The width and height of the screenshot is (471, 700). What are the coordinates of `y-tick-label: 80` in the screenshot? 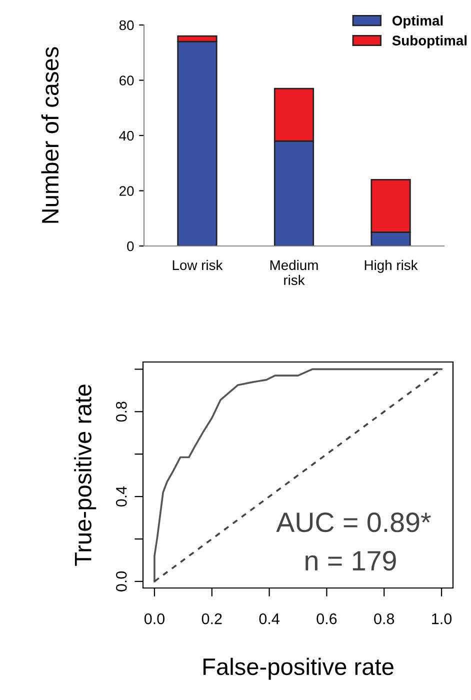 It's located at (126, 25).